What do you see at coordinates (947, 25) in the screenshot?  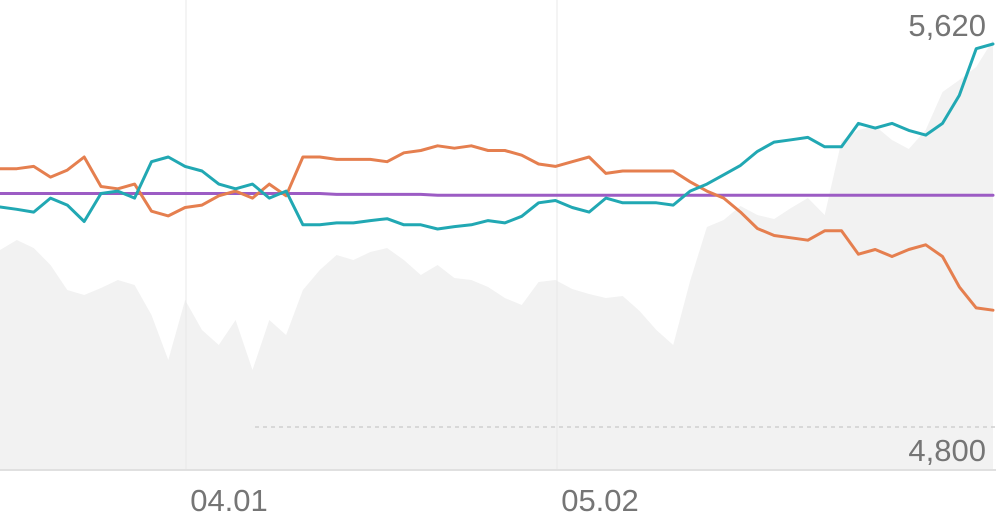 I see `max-value-label: 5,620` at bounding box center [947, 25].